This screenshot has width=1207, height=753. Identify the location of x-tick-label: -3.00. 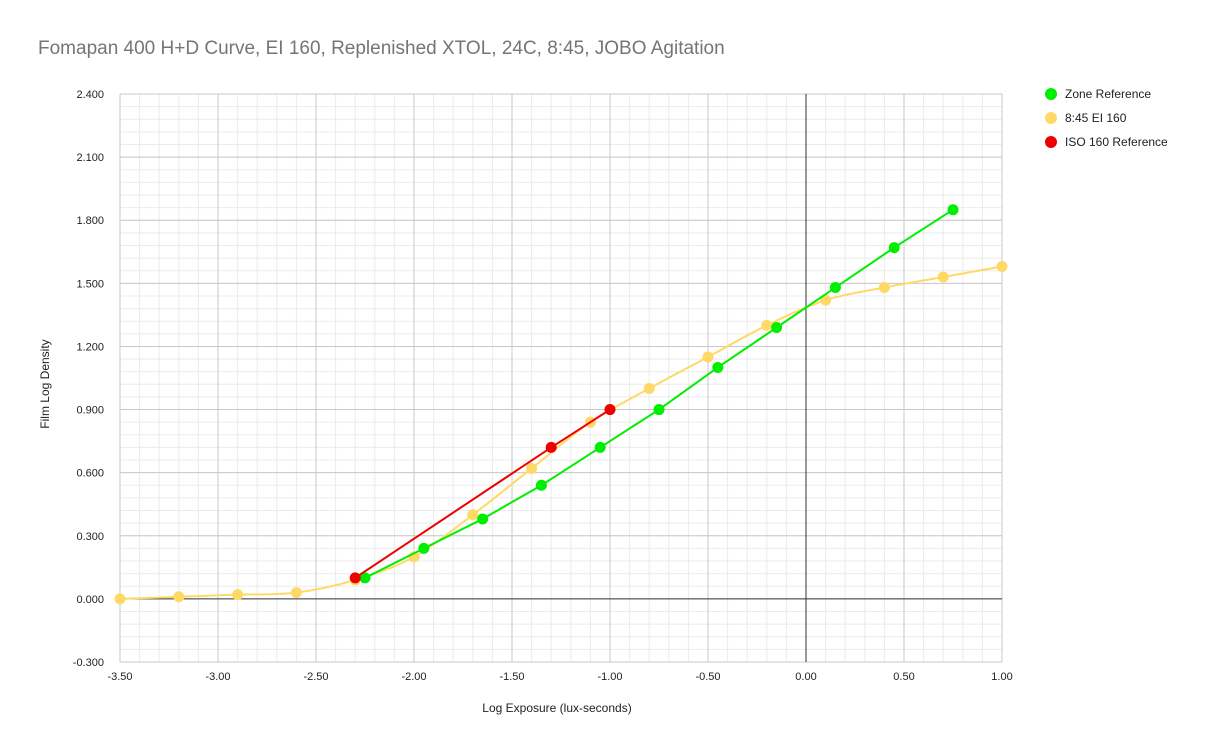
(217, 677).